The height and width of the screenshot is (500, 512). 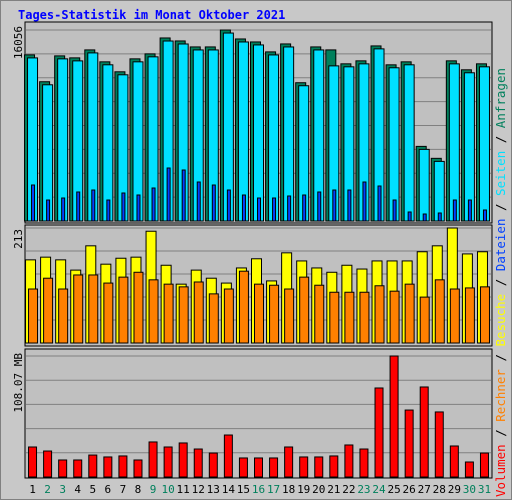 What do you see at coordinates (273, 489) in the screenshot?
I see `x-tick-label: 17` at bounding box center [273, 489].